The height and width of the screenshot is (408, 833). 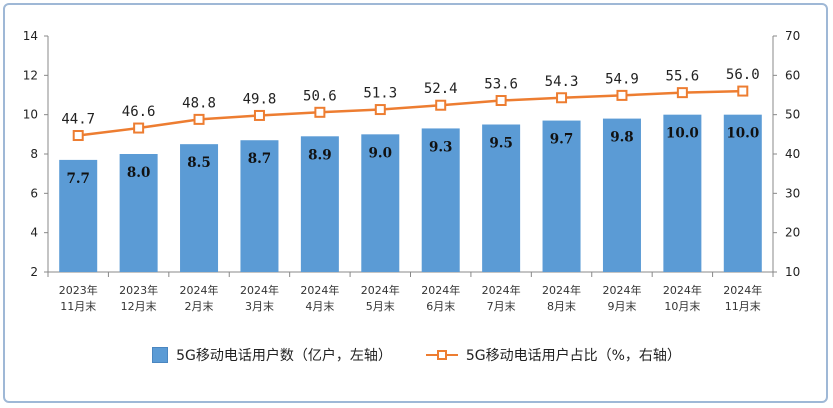 What do you see at coordinates (320, 96) in the screenshot?
I see `line-value-label: 50.6` at bounding box center [320, 96].